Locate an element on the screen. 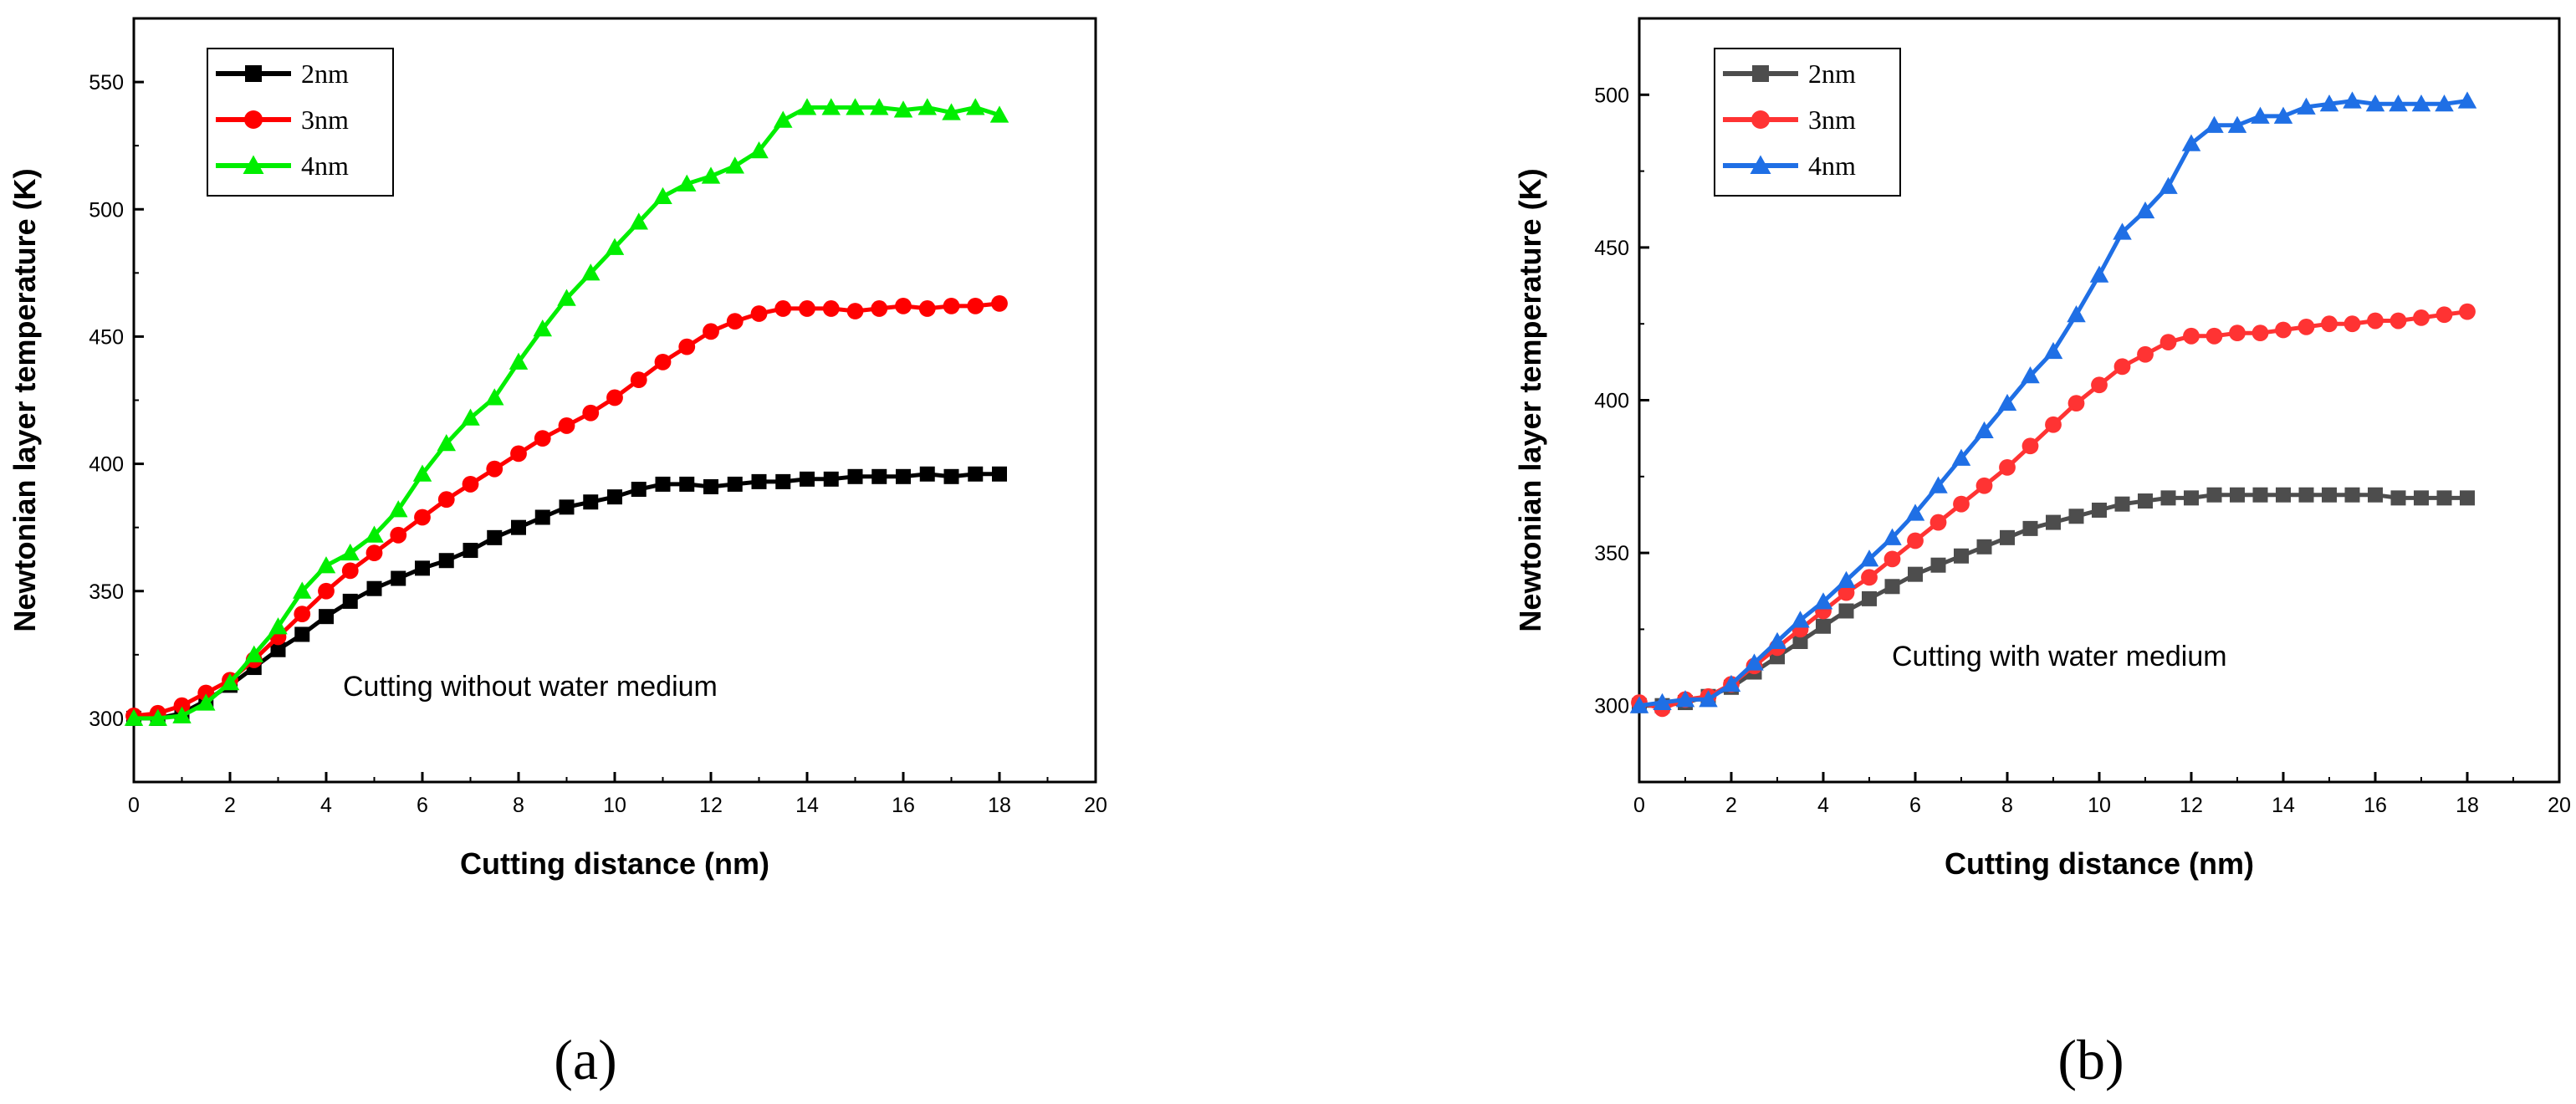 Image resolution: width=2576 pixels, height=1104 pixels. x-tick-label: 20 is located at coordinates (1095, 805).